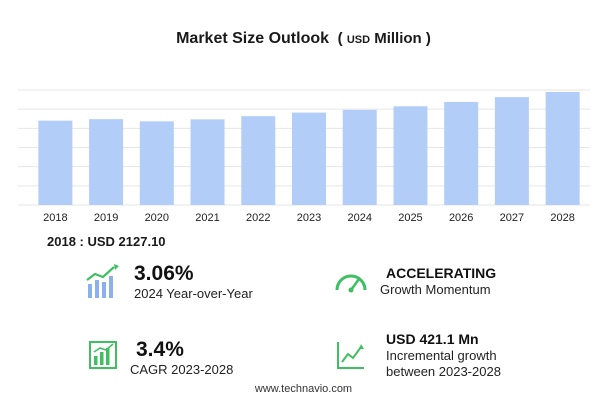 This screenshot has height=402, width=607. Describe the element at coordinates (103, 355) in the screenshot. I see `bar-chart-icon` at that location.